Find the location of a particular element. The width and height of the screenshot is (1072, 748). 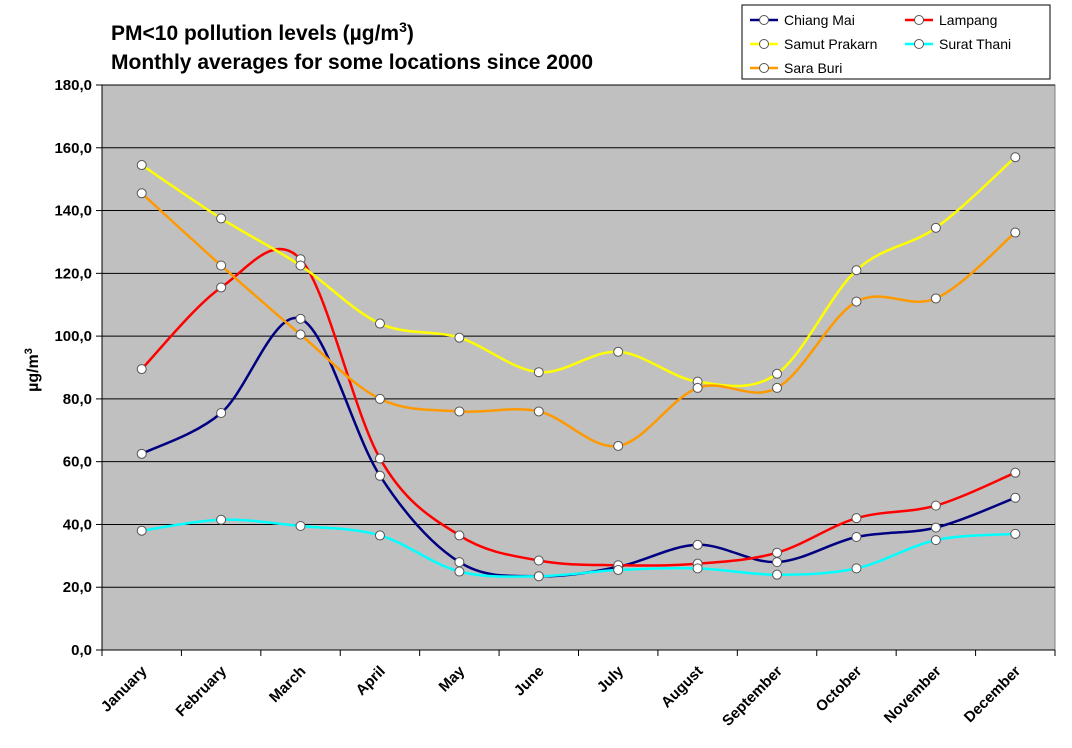

x-tick-label: March is located at coordinates (287, 684).